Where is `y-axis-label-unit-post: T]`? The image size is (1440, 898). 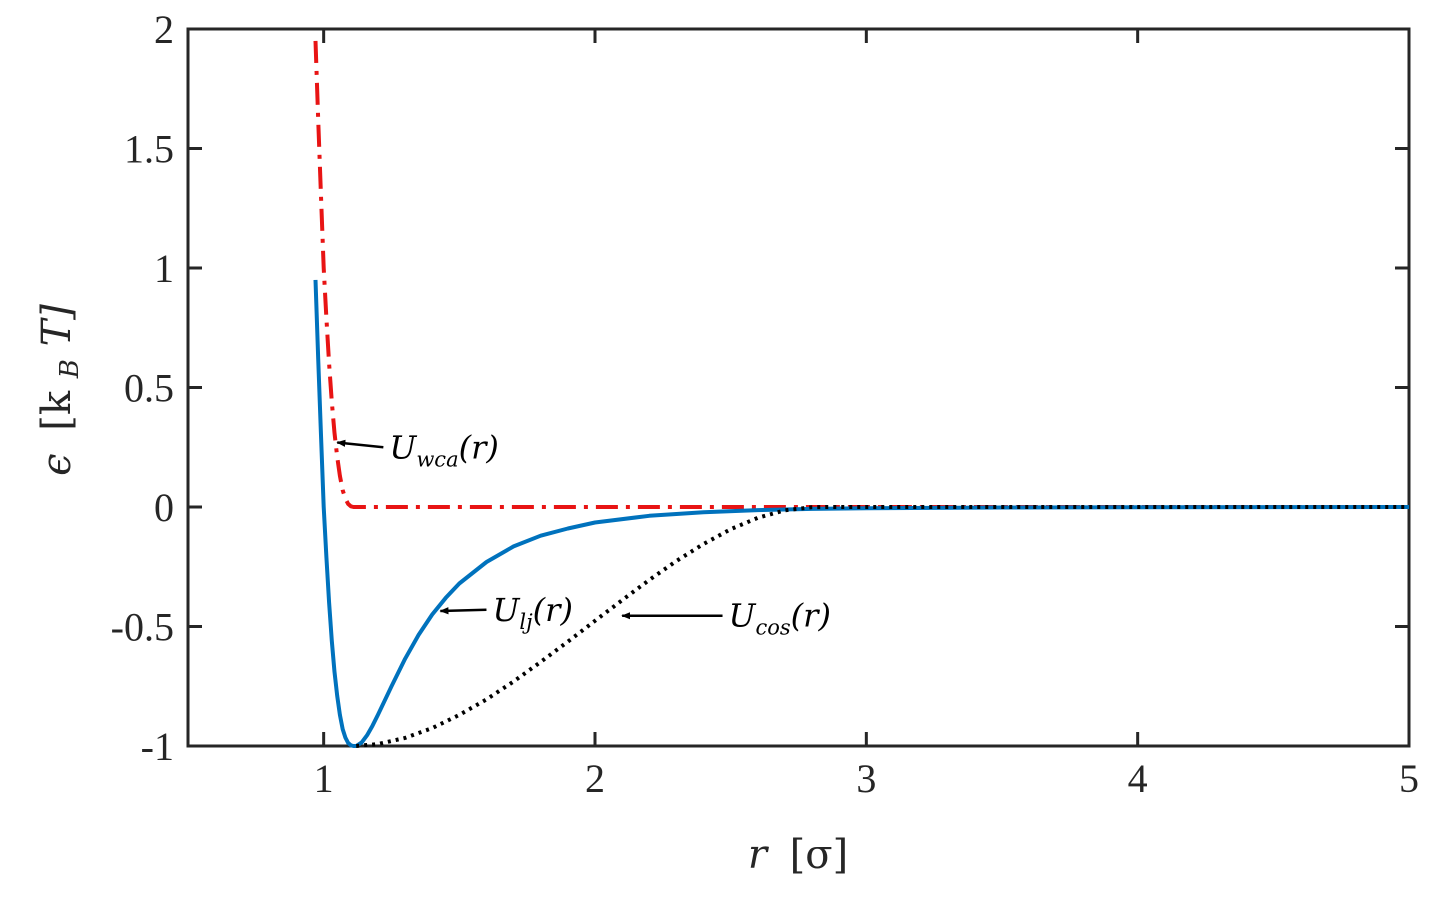
y-axis-label-unit-post: T] is located at coordinates (57, 325).